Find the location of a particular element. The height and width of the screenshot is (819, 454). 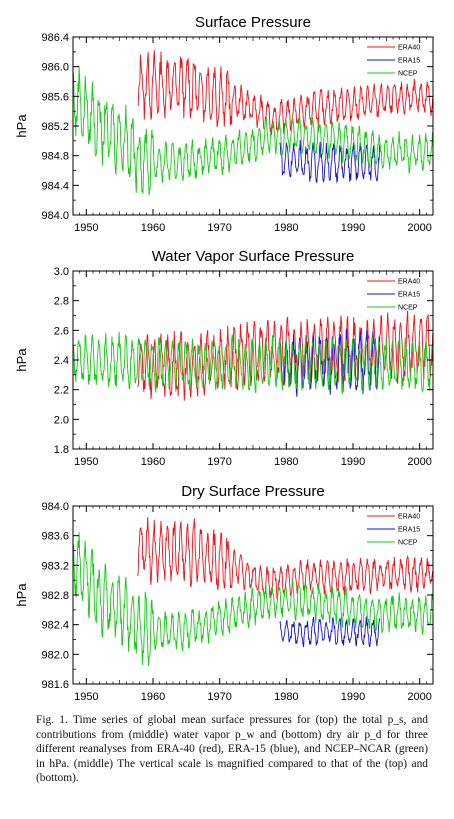

y-tick-label: 2.4 is located at coordinates (61, 361).